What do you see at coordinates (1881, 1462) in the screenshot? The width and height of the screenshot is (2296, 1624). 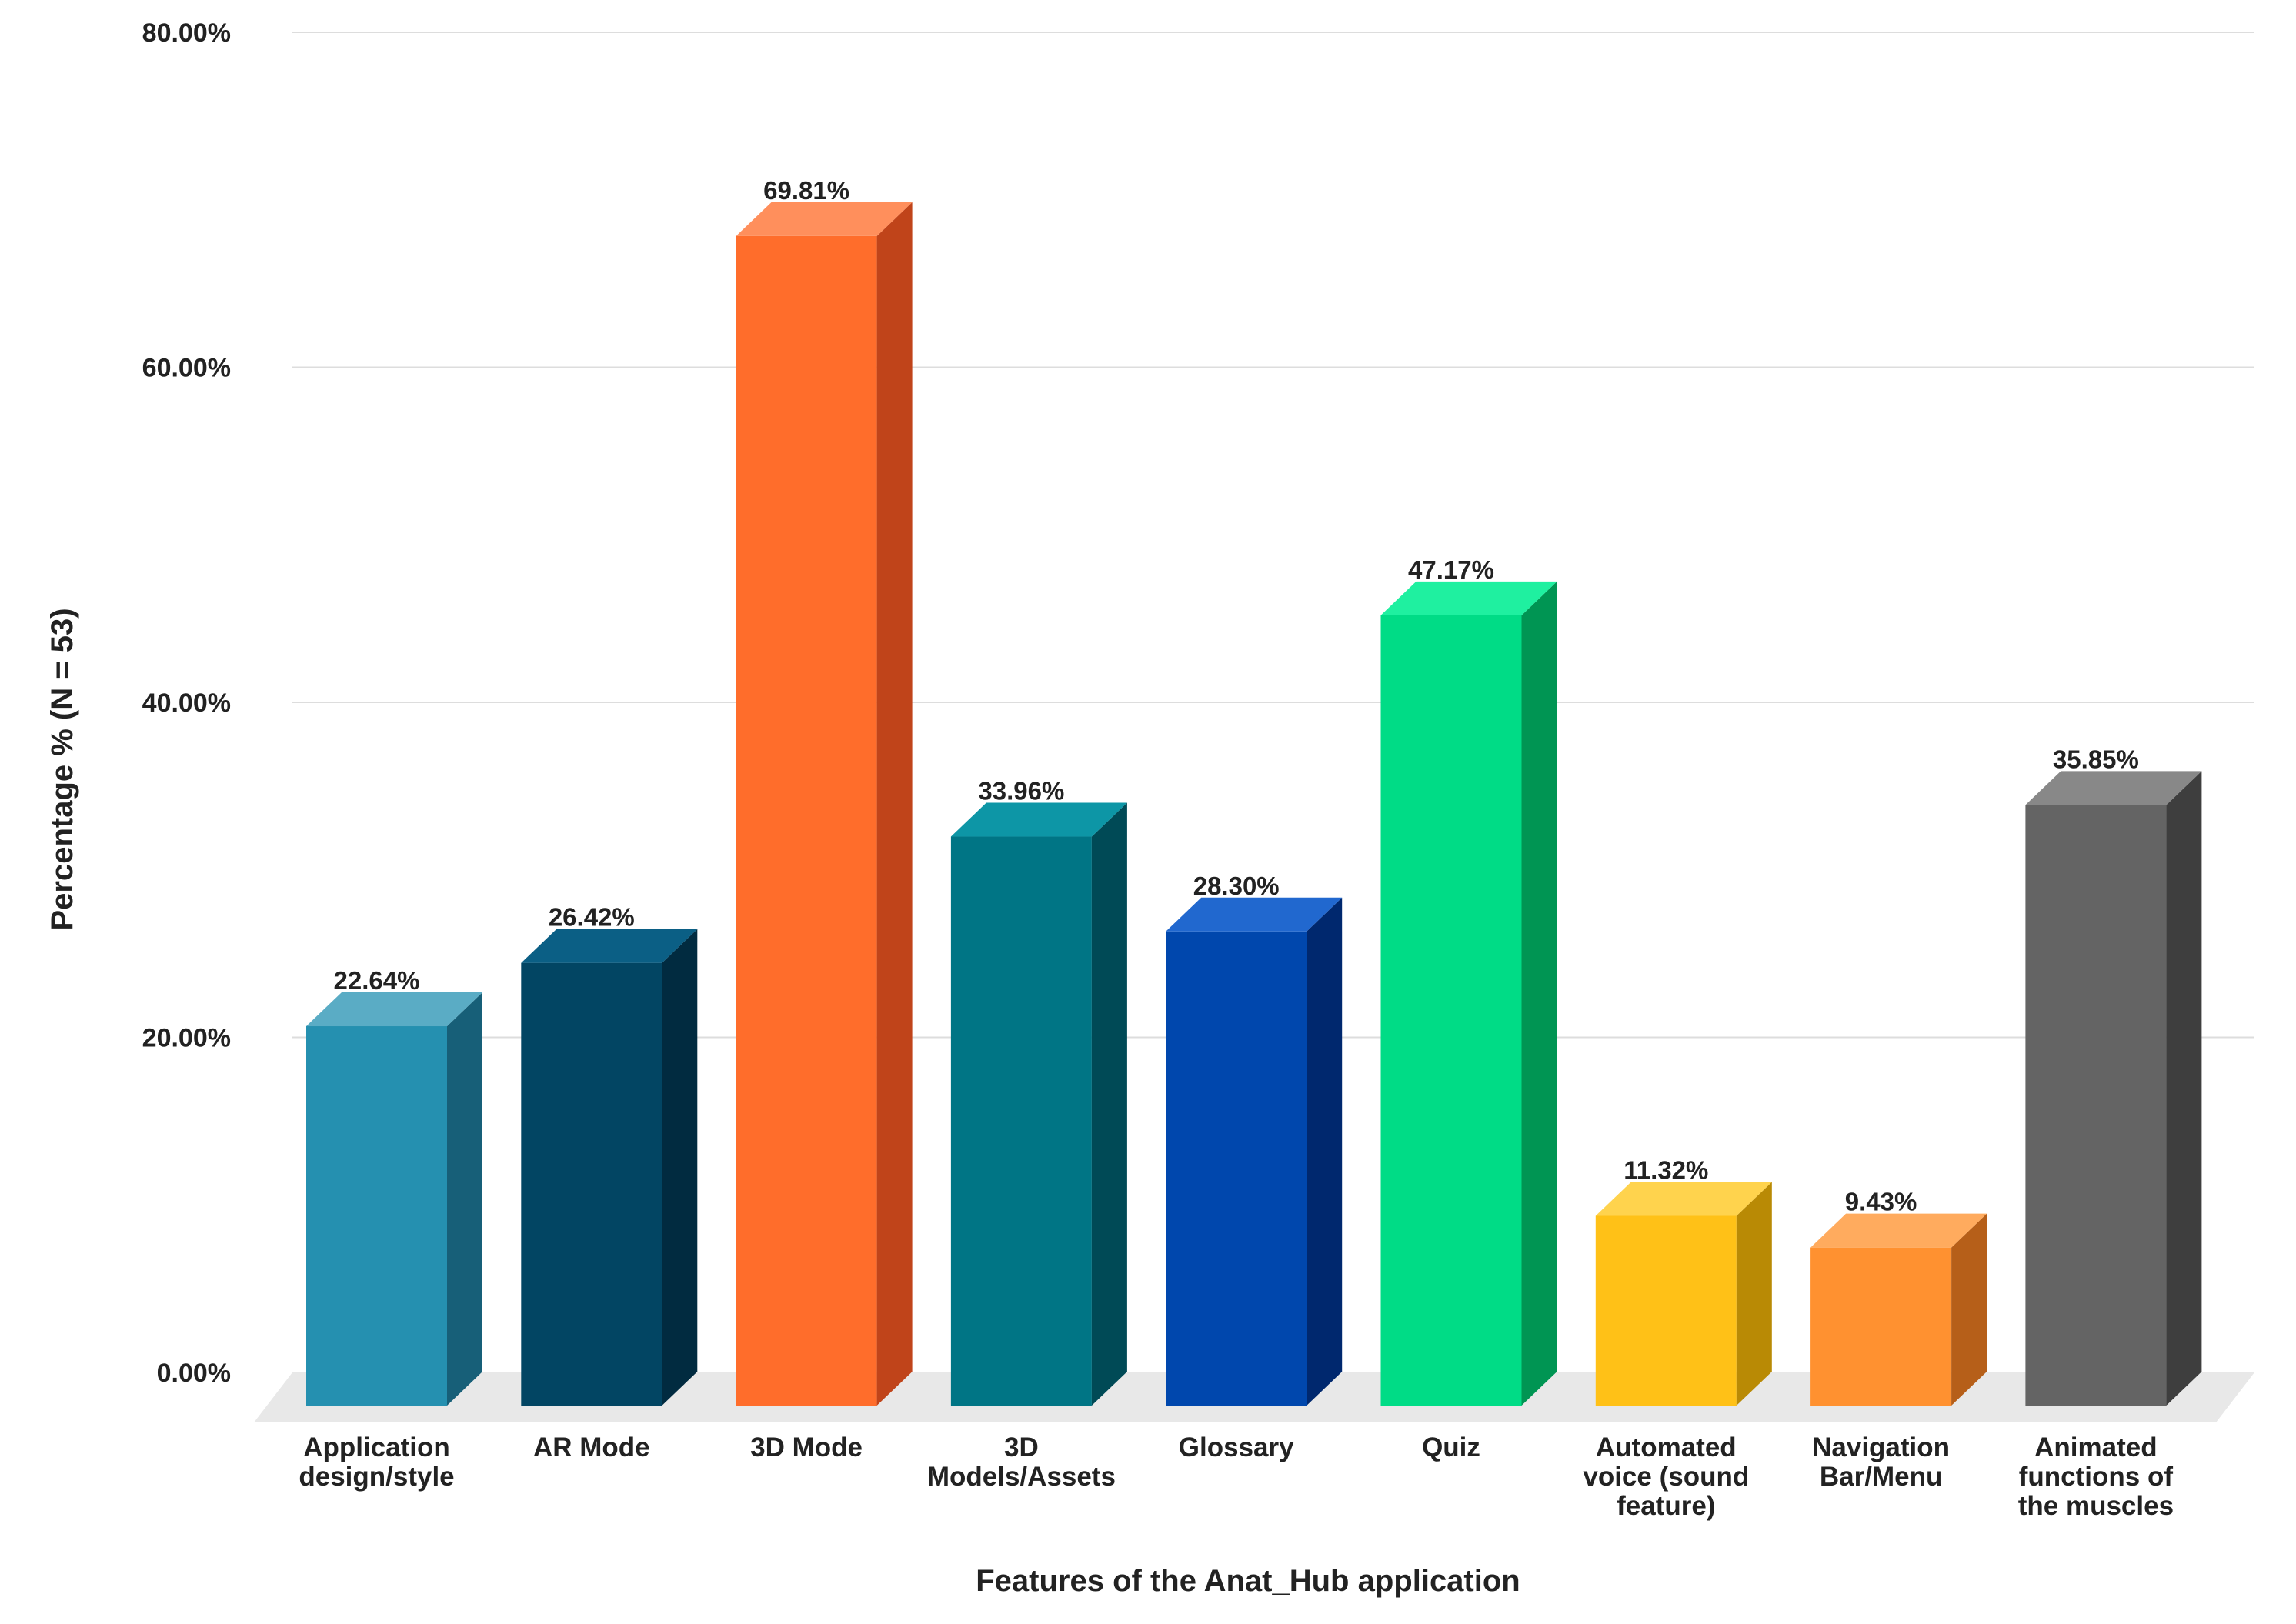 I see `x-tick-label: Navigation Bar/Menu` at bounding box center [1881, 1462].